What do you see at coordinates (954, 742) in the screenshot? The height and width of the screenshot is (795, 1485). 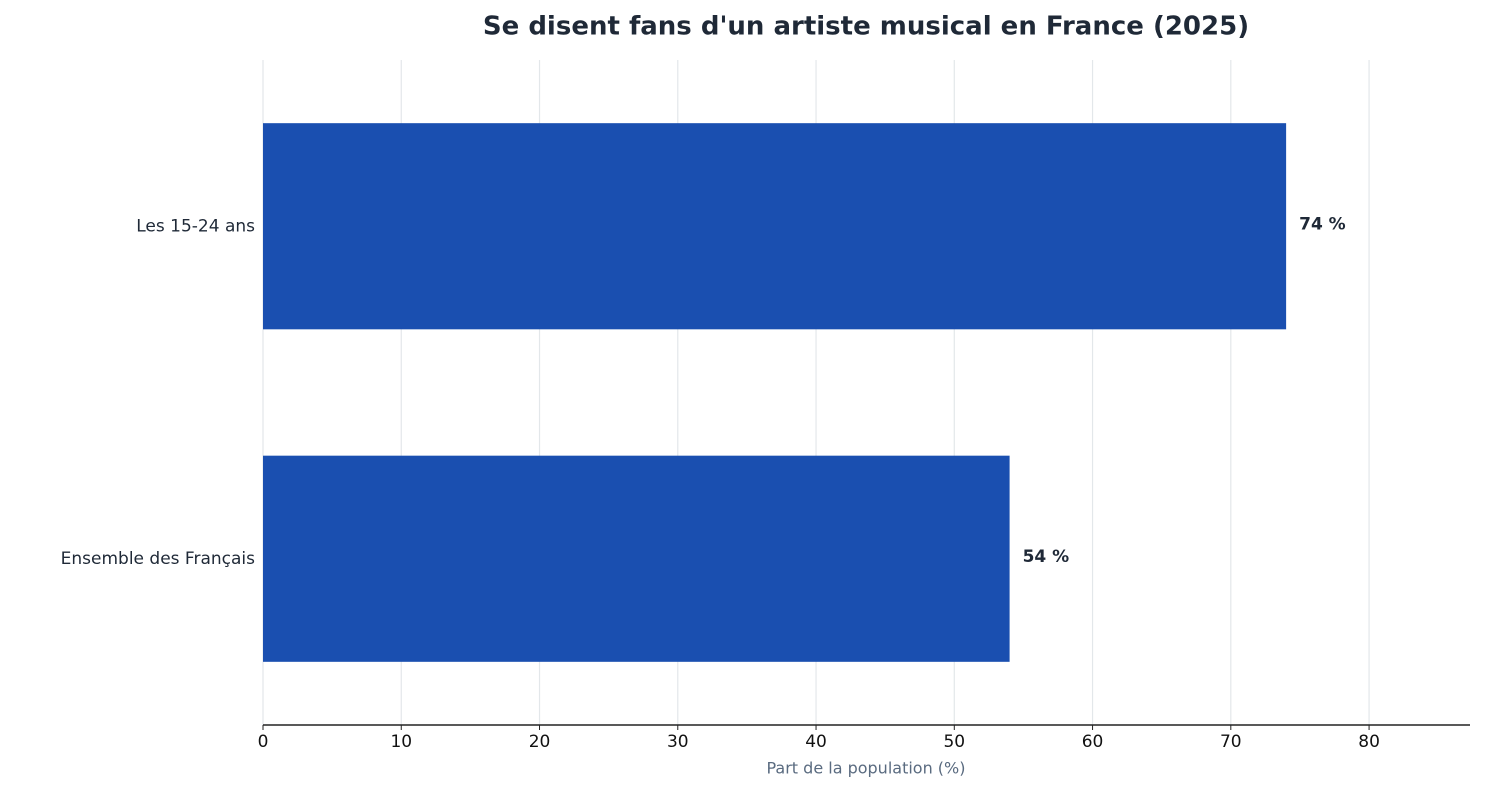 I see `x-tick-label: 50` at bounding box center [954, 742].